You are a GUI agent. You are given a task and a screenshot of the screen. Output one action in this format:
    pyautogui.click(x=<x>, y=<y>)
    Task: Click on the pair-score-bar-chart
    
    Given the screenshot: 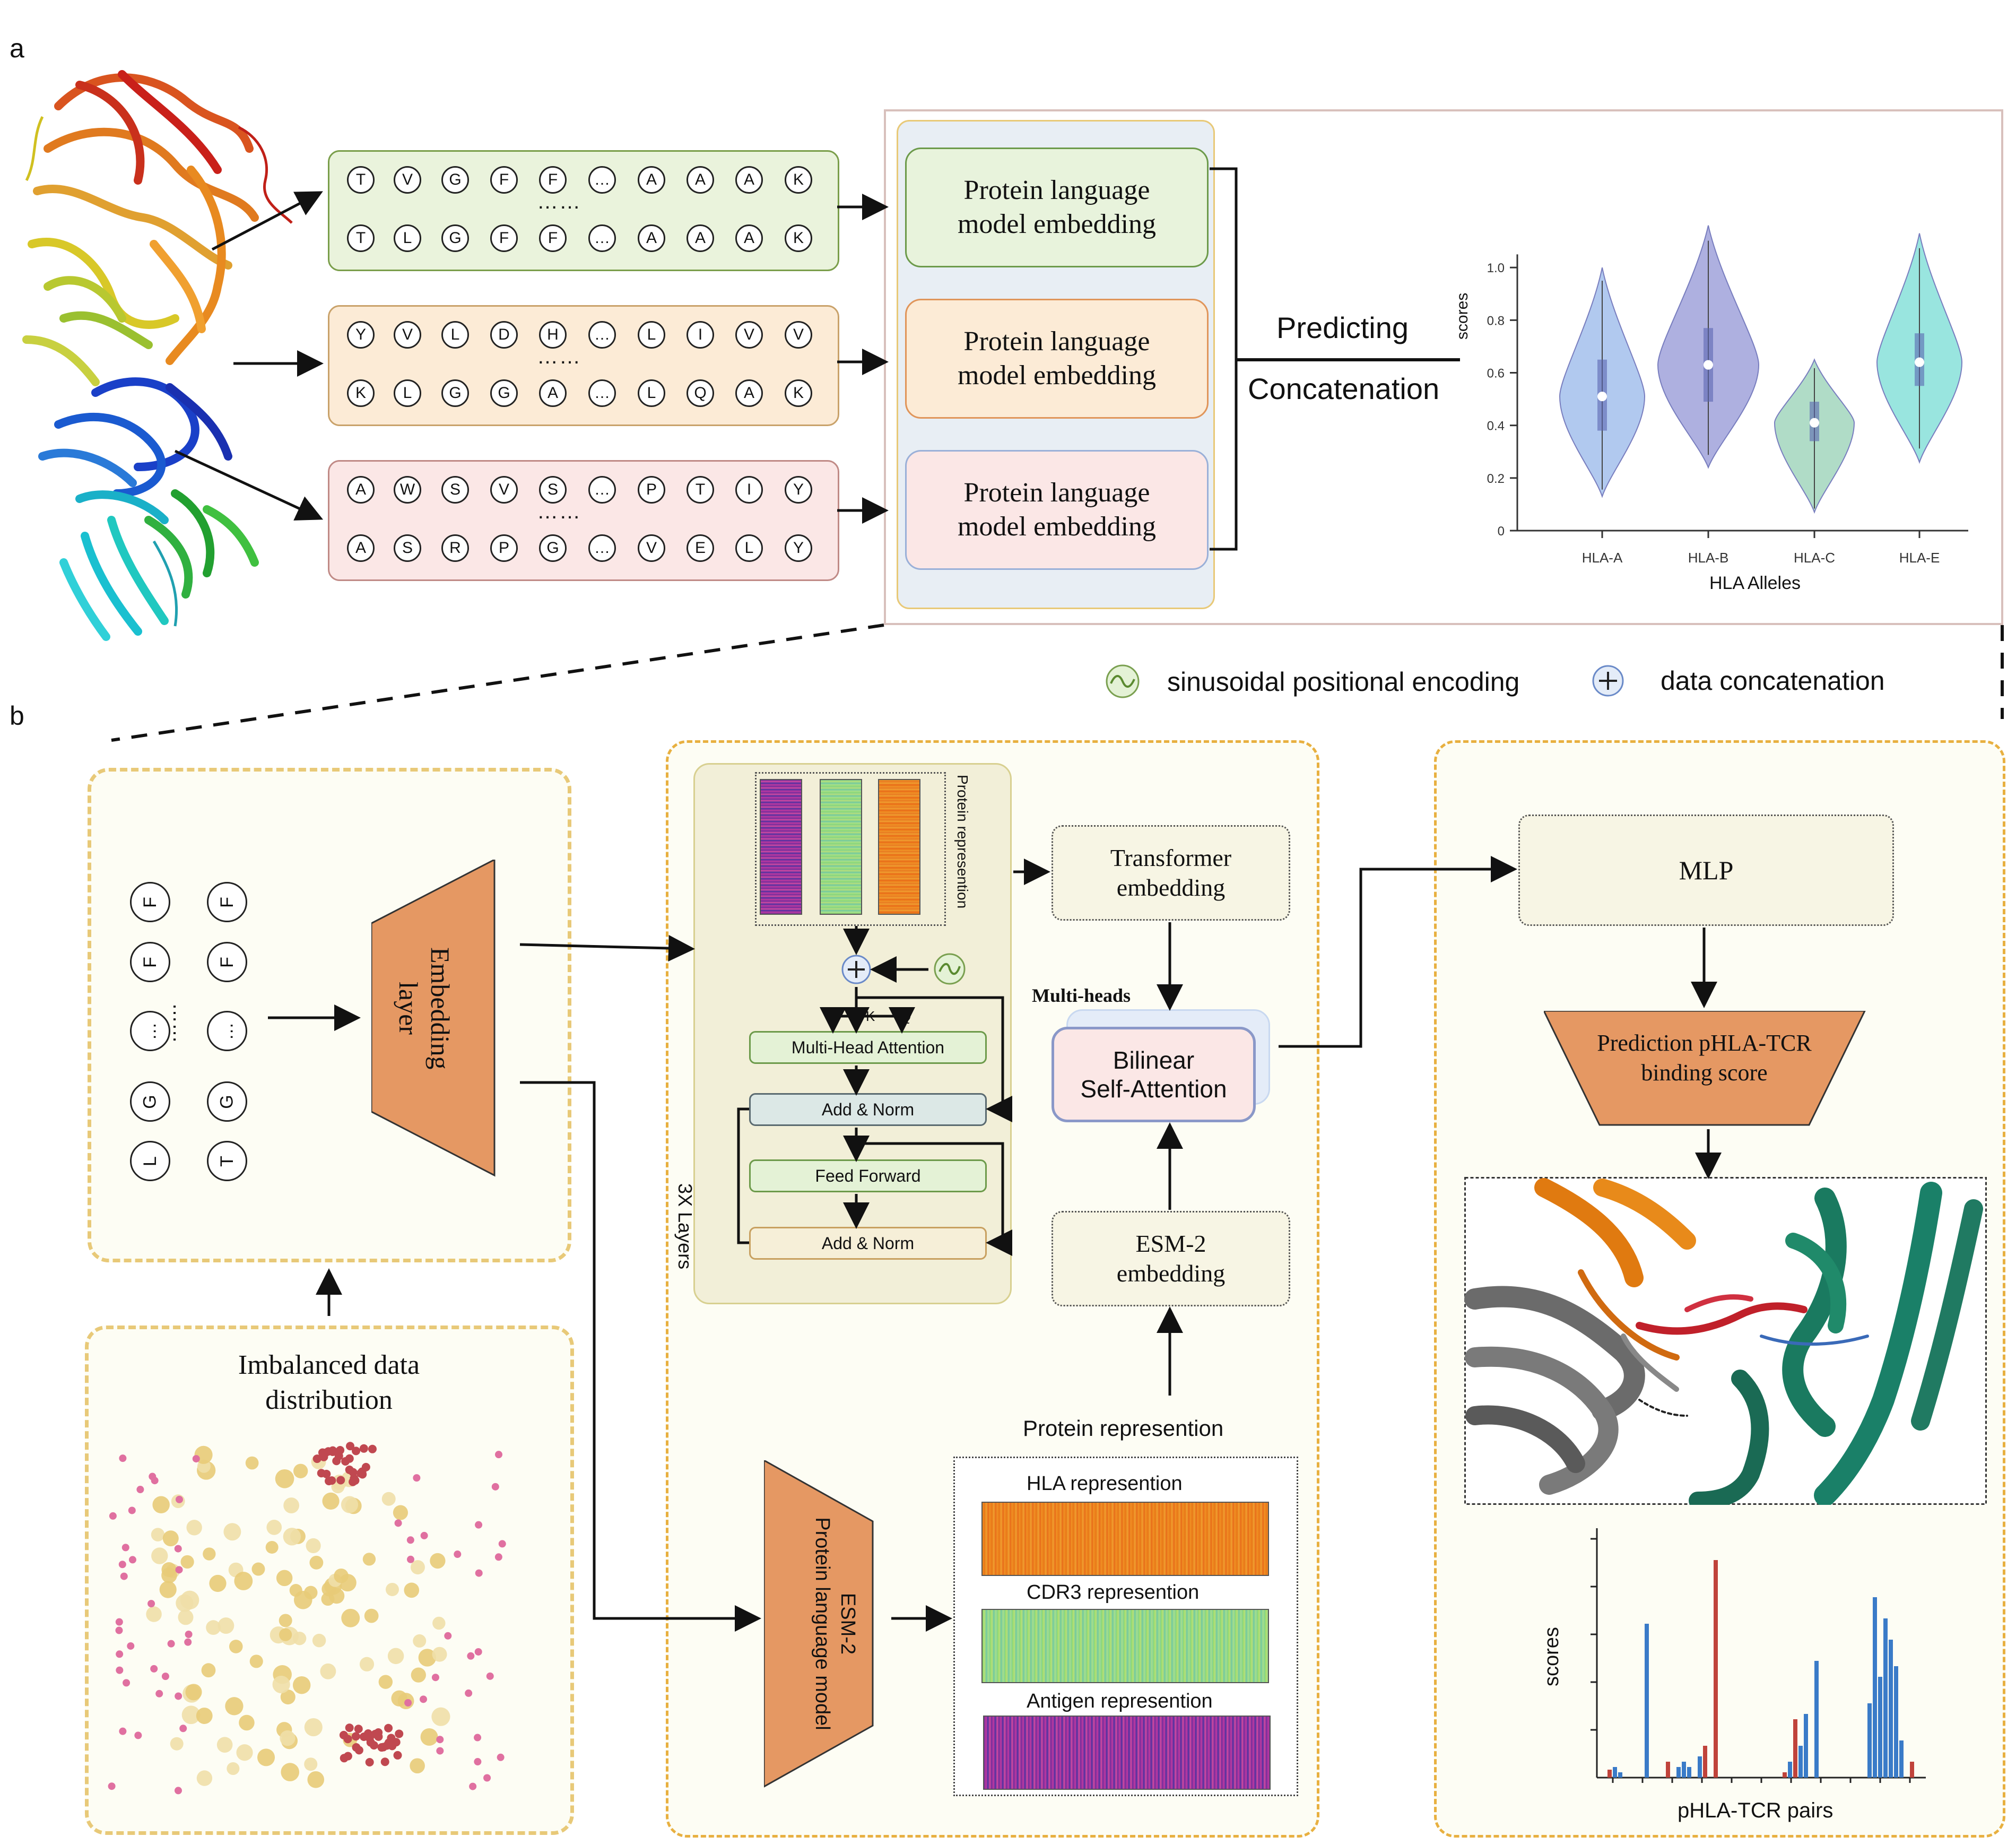 What is the action you would take?
    pyautogui.click(x=1758, y=1656)
    